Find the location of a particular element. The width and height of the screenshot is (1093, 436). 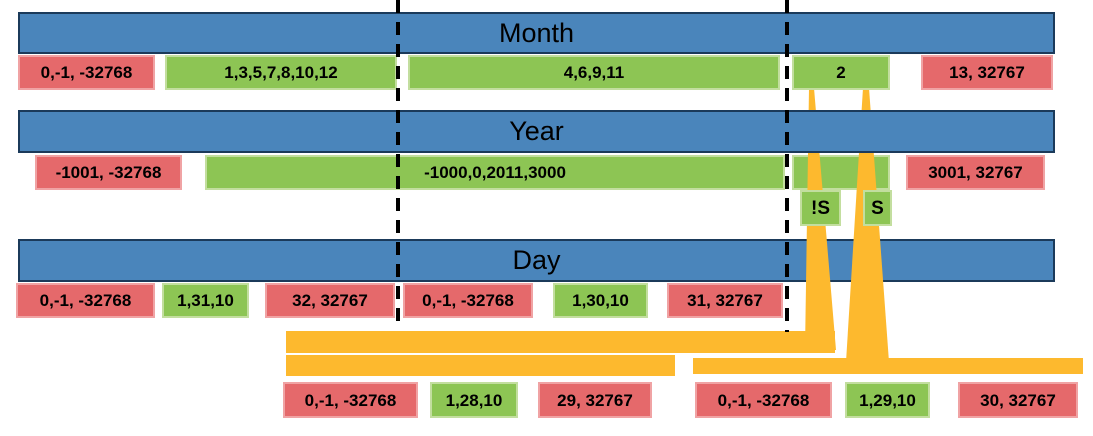

month-partition-30-day-months: 4,6,9,11 is located at coordinates (594, 72).